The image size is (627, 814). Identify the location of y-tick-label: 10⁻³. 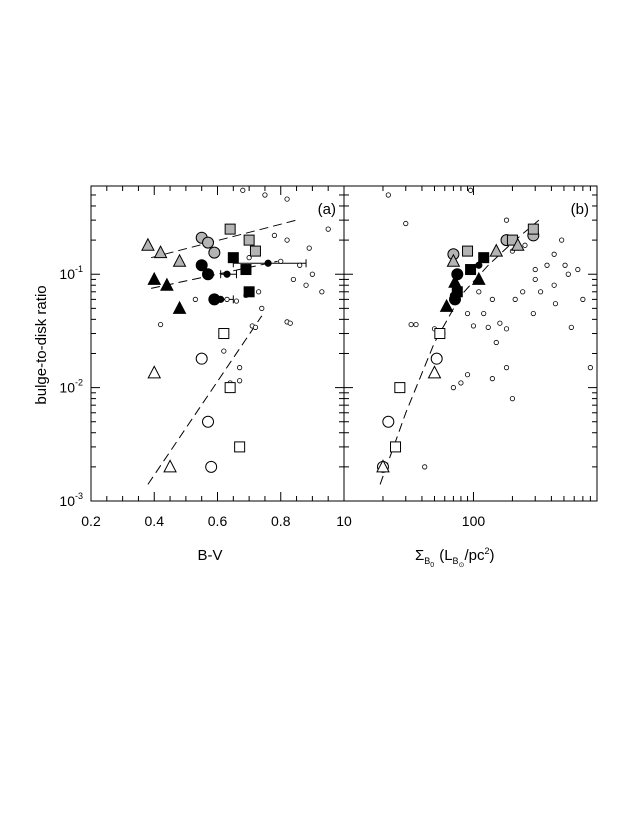
(71, 500).